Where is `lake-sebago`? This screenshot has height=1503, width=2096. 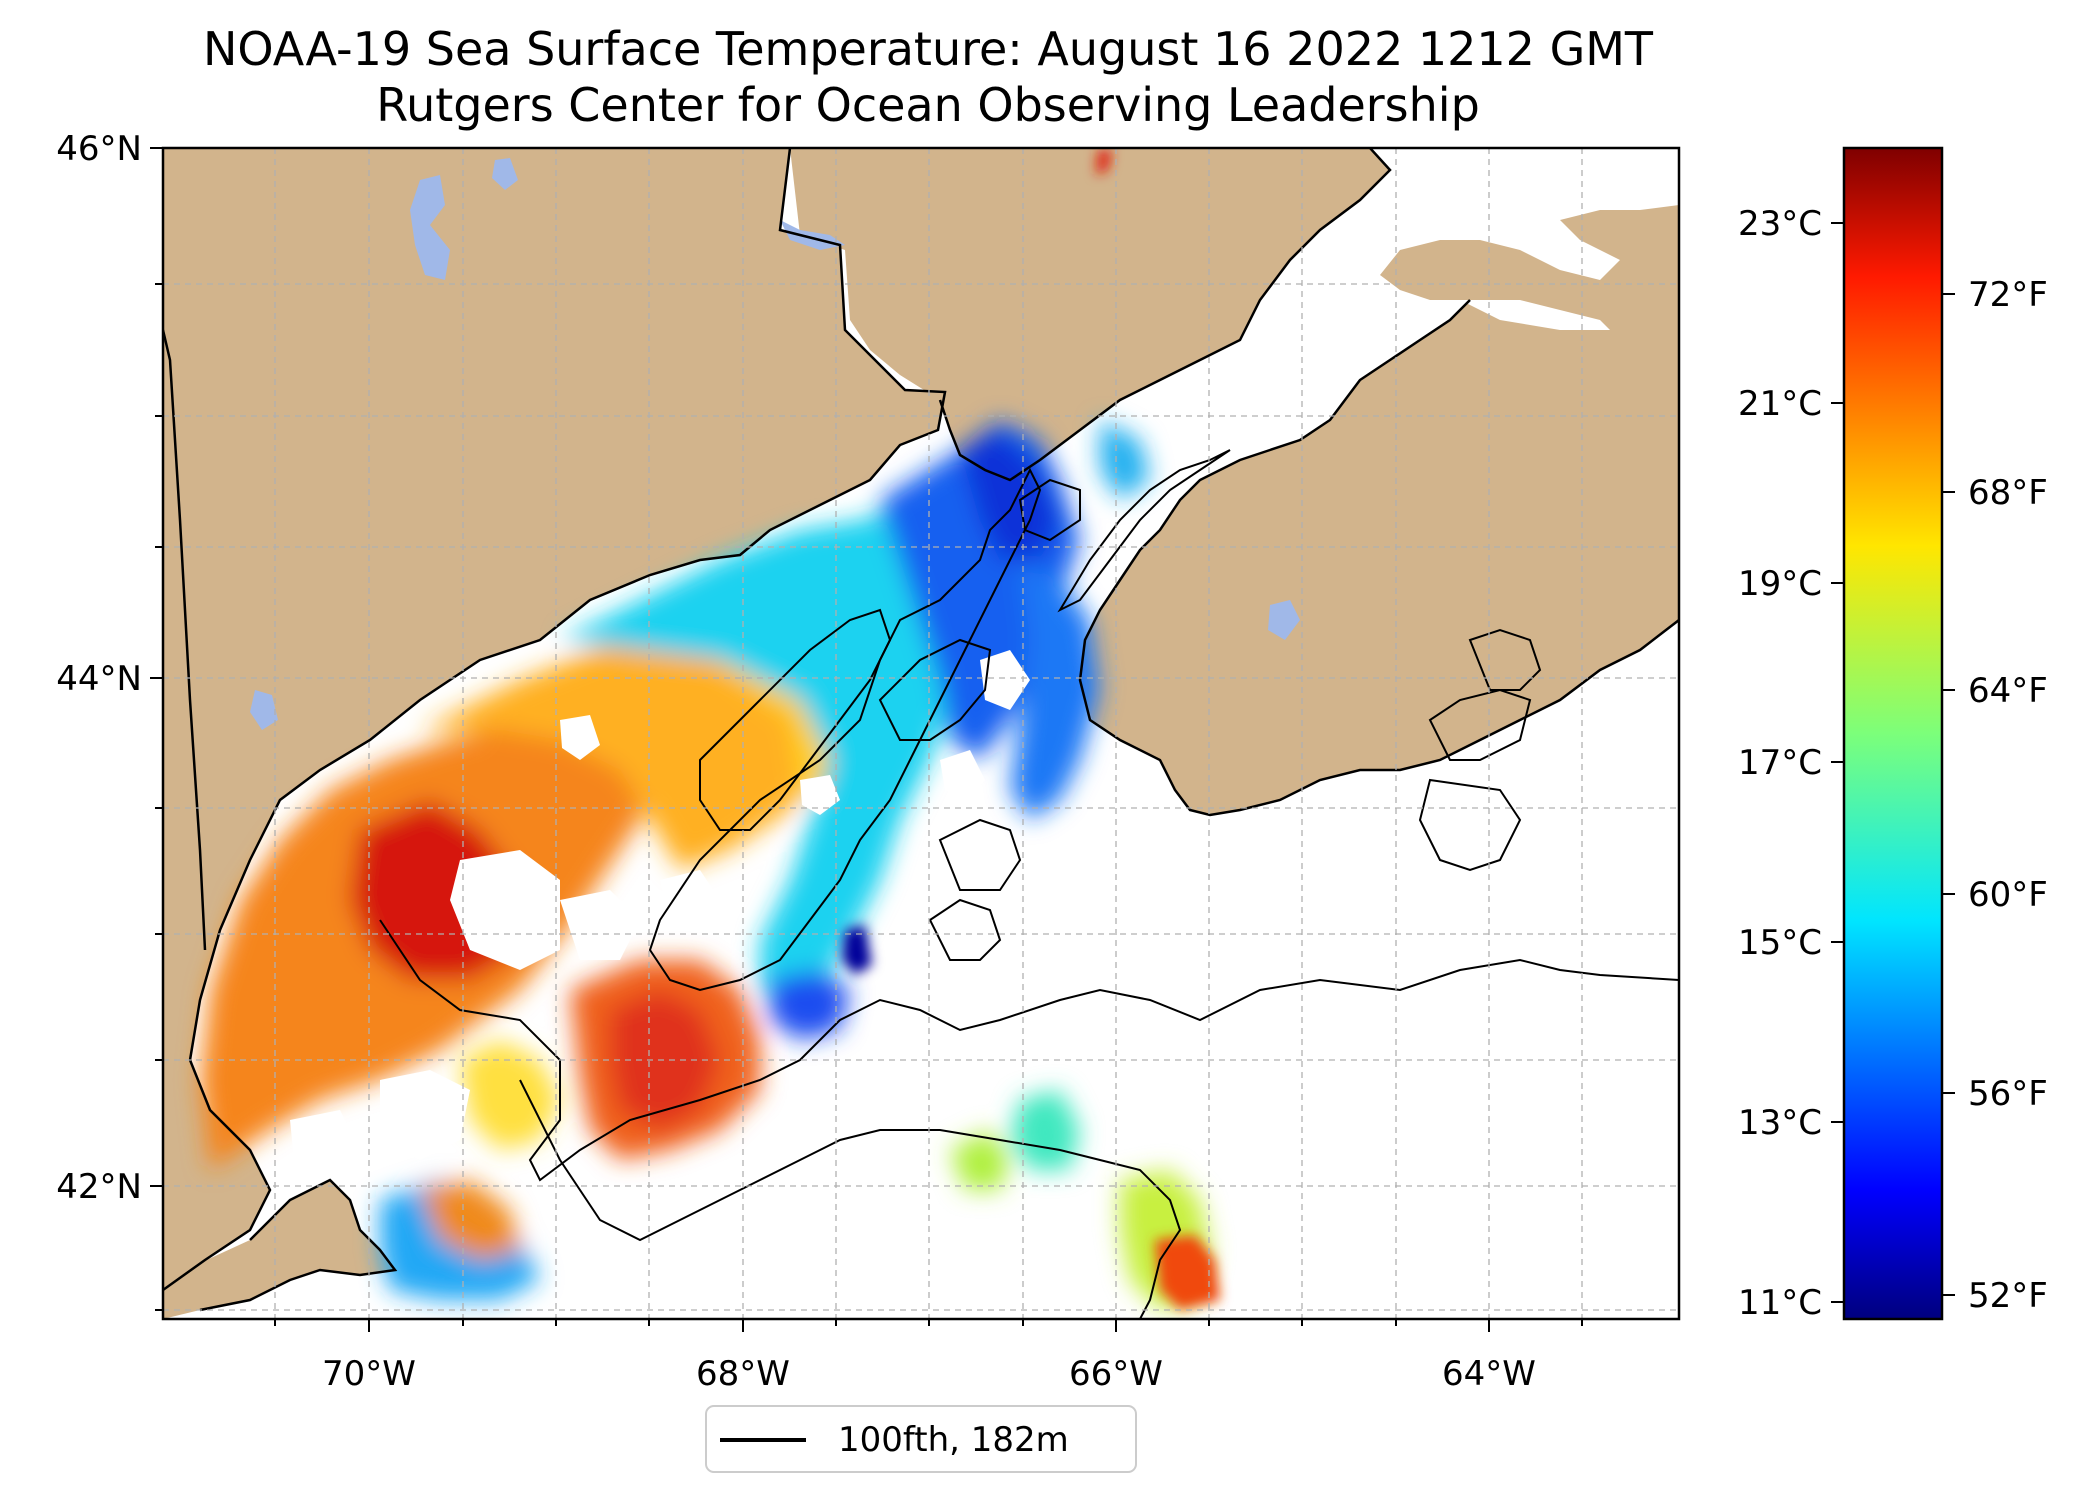
lake-sebago is located at coordinates (264, 710).